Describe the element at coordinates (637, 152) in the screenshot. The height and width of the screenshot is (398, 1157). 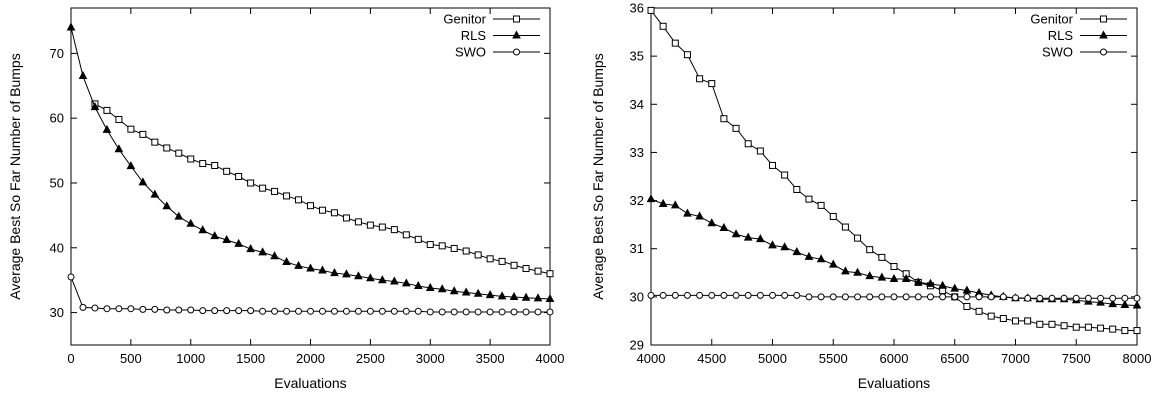
I see `y-tick-label: 33` at that location.